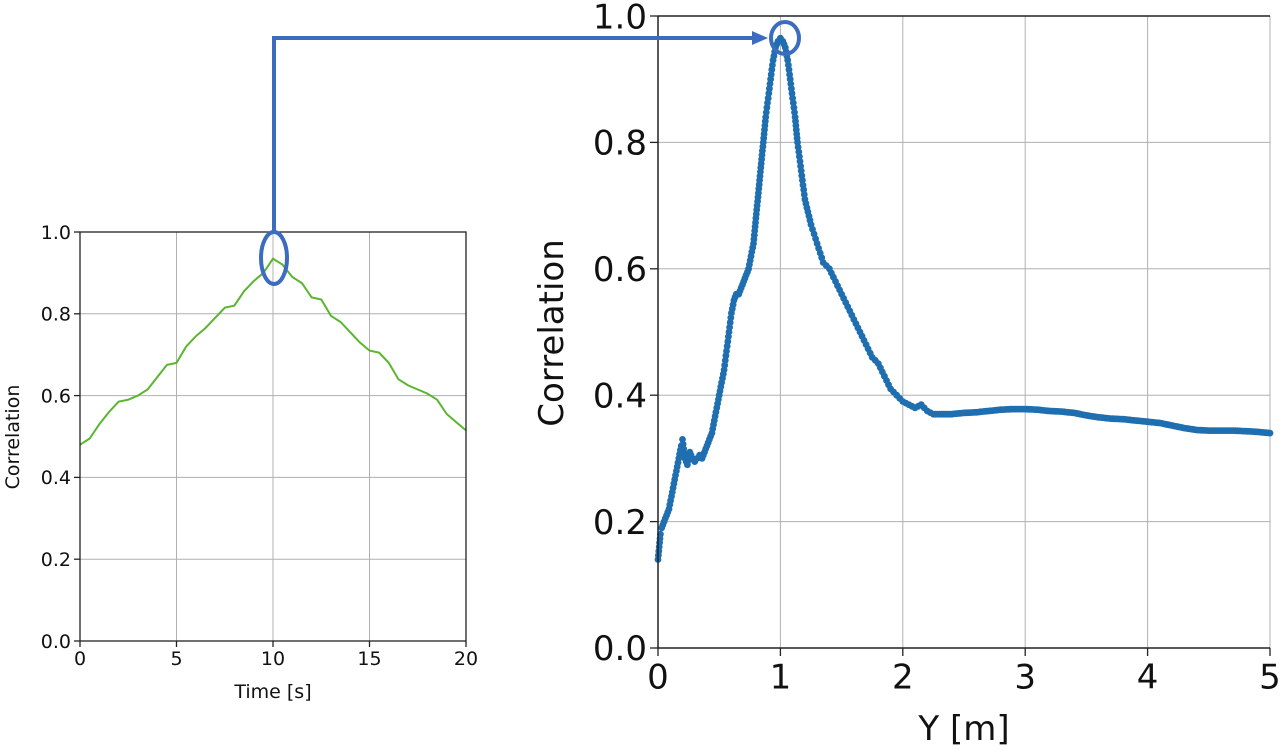  What do you see at coordinates (1270, 433) in the screenshot?
I see `scatter-point` at bounding box center [1270, 433].